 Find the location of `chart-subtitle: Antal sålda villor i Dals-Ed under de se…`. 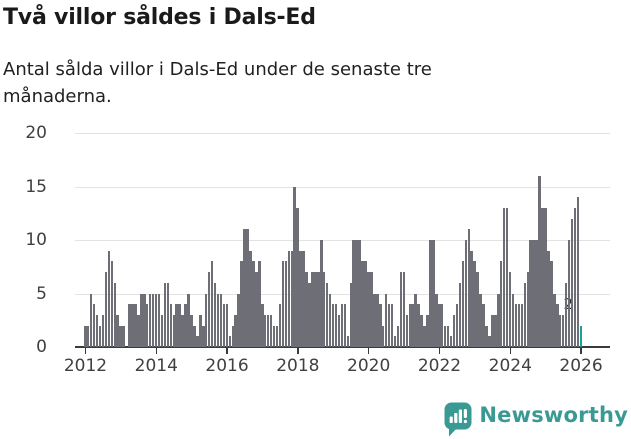

chart-subtitle: Antal sålda villor i Dals-Ed under de se… is located at coordinates (217, 83).